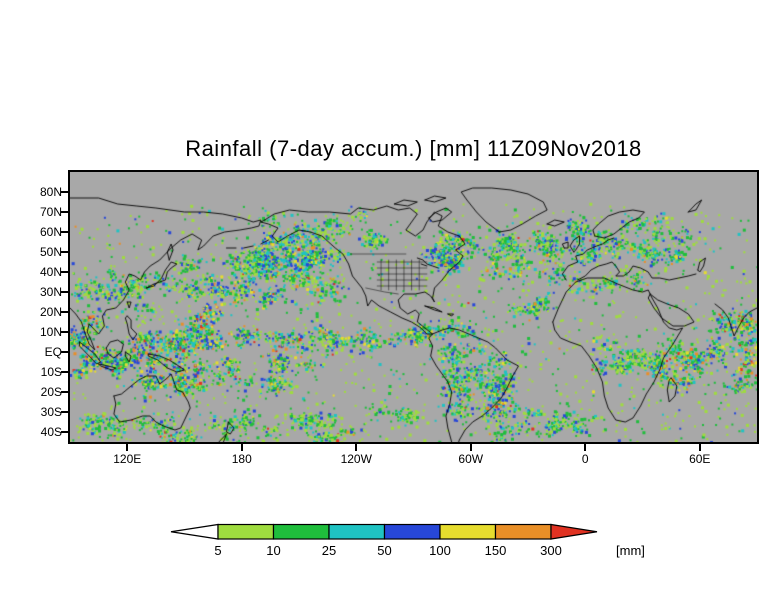 The image size is (784, 612). I want to click on colorbar, so click(386, 532).